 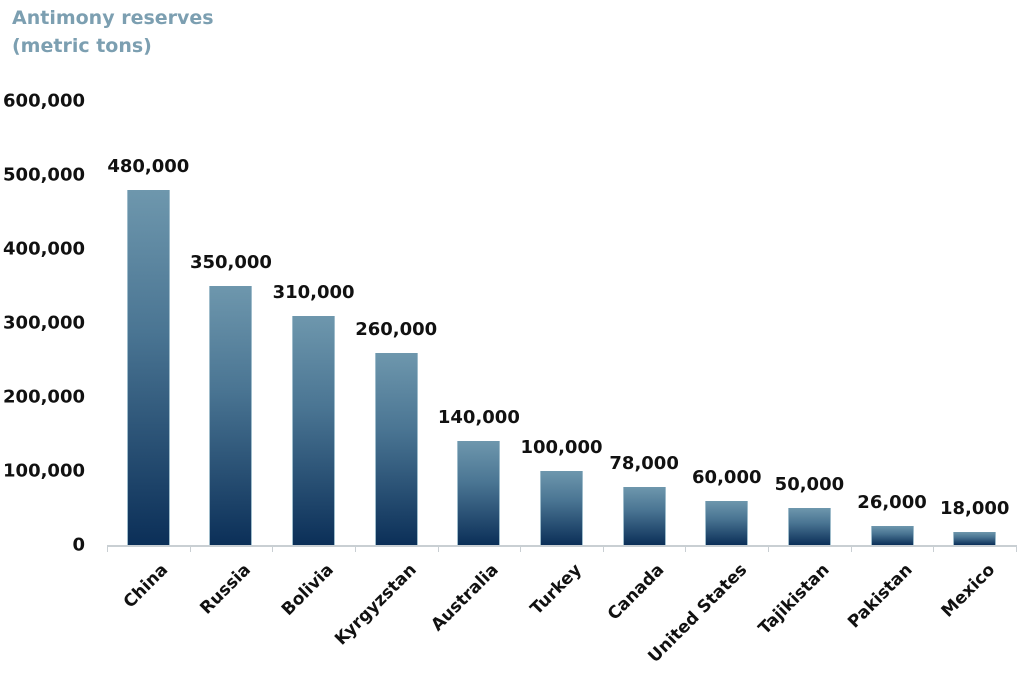 I want to click on y-axis-title-line-1: Antimony reserves, so click(x=113, y=18).